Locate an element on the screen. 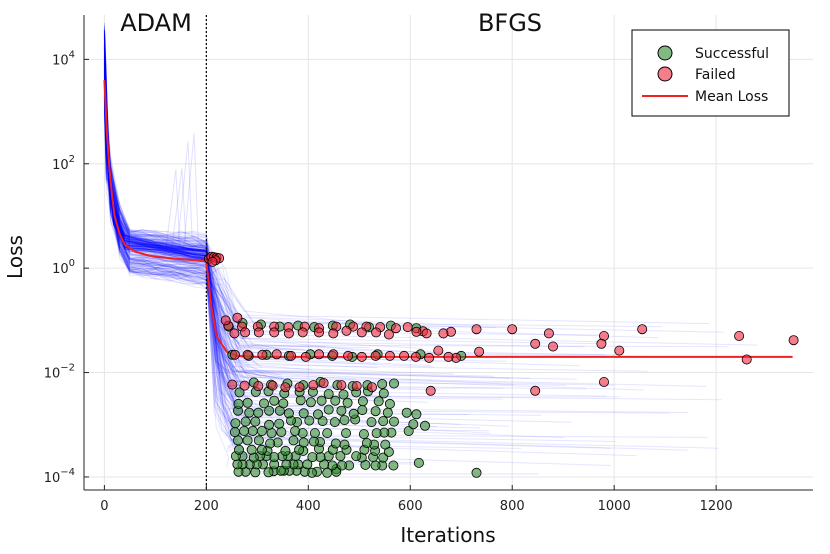 This screenshot has height=554, width=830. phase-label-bfgs: BFGS is located at coordinates (510, 23).